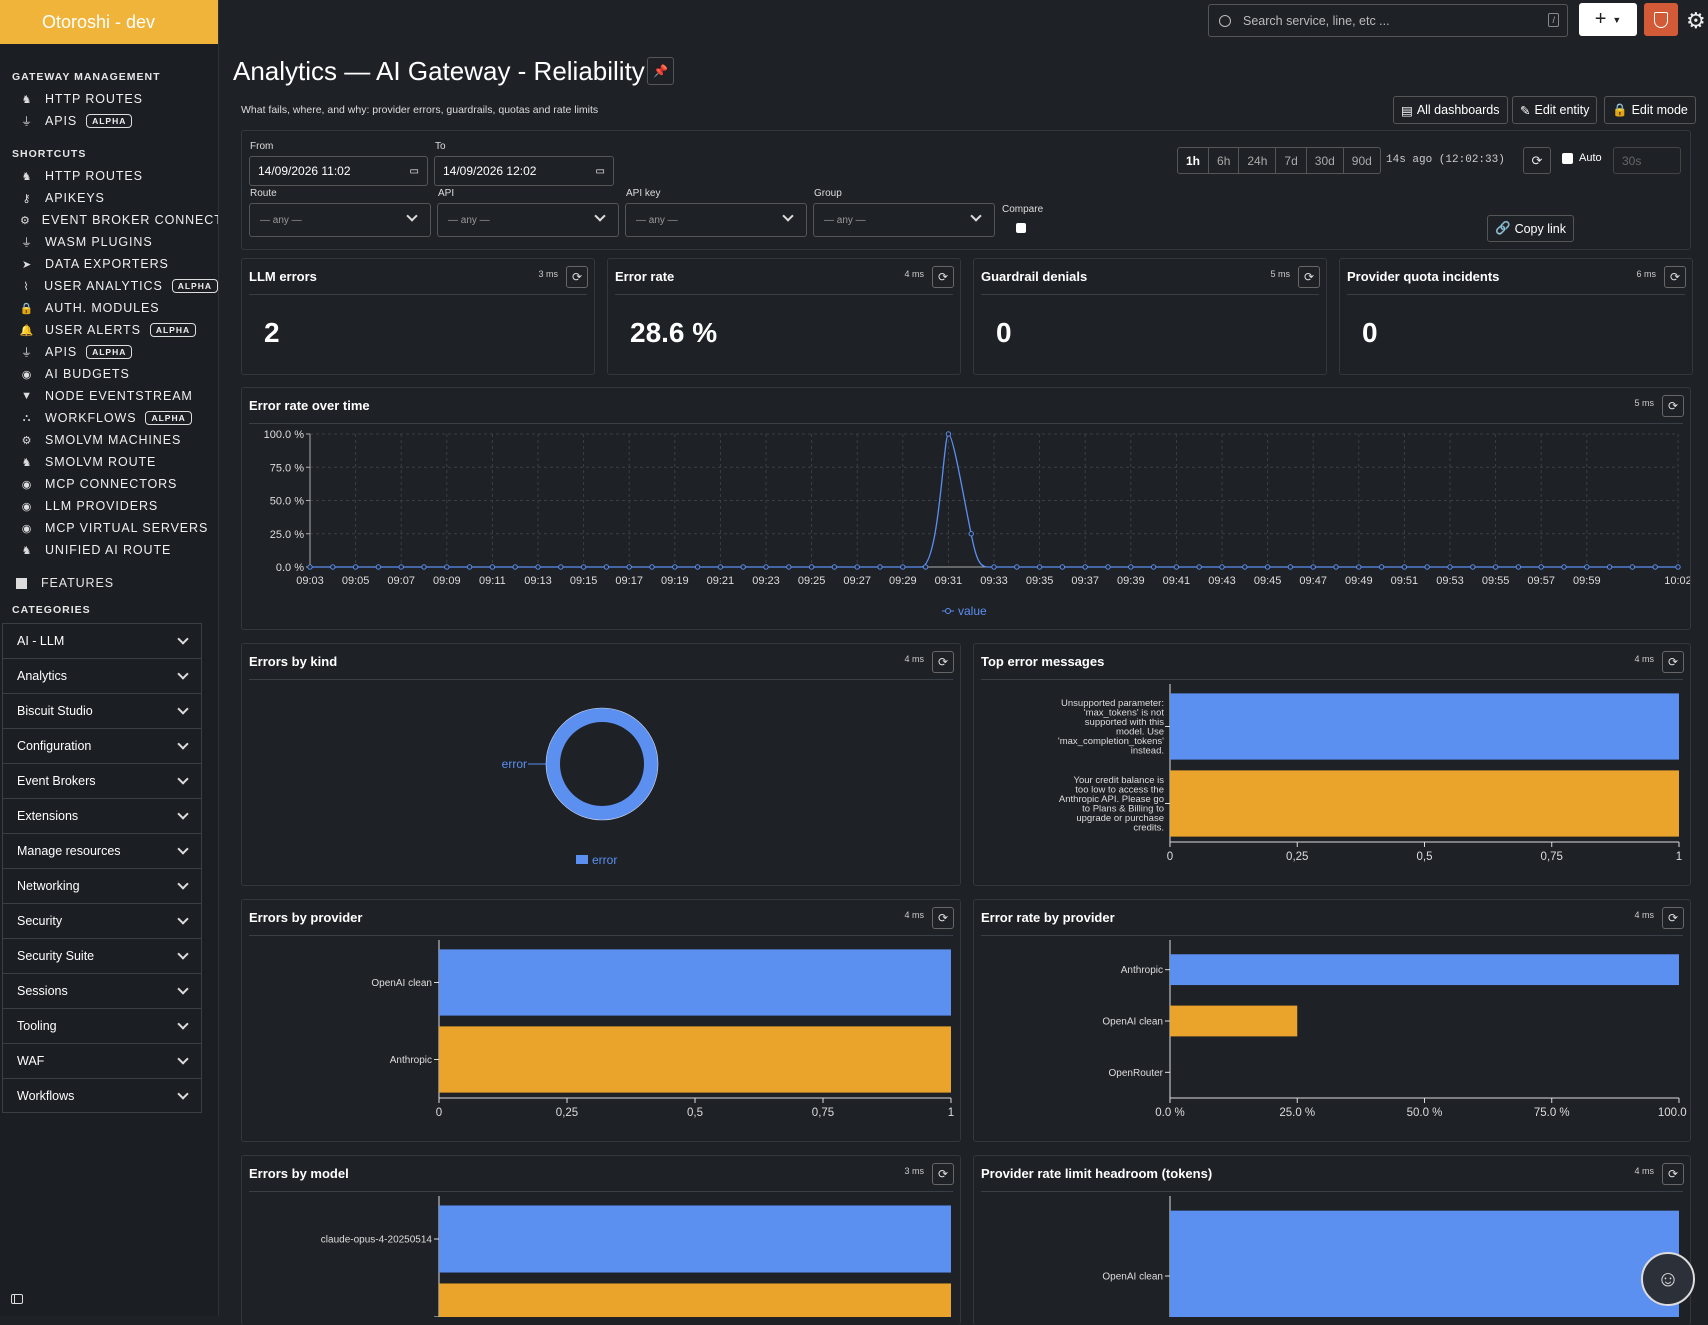  What do you see at coordinates (1530, 228) in the screenshot?
I see `copy-link-button: 🔗 Copy link` at bounding box center [1530, 228].